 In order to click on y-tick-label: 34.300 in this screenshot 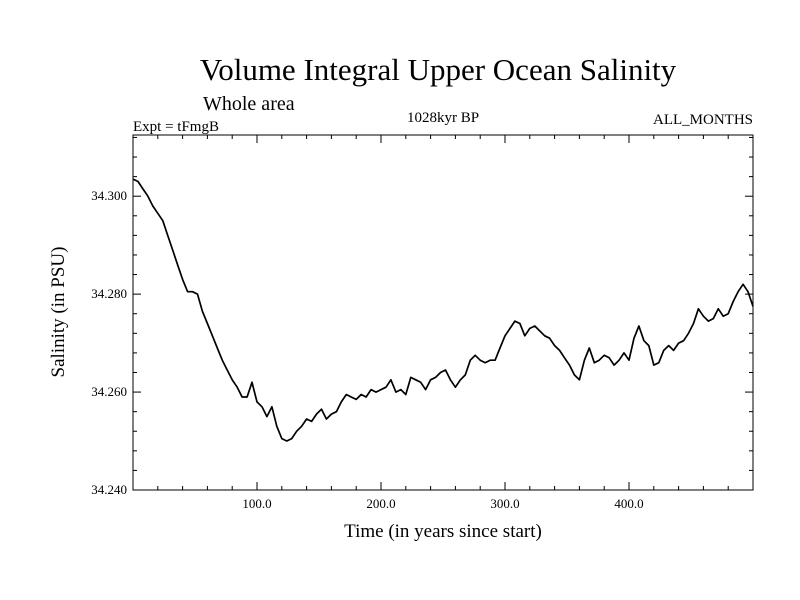, I will do `click(109, 195)`.